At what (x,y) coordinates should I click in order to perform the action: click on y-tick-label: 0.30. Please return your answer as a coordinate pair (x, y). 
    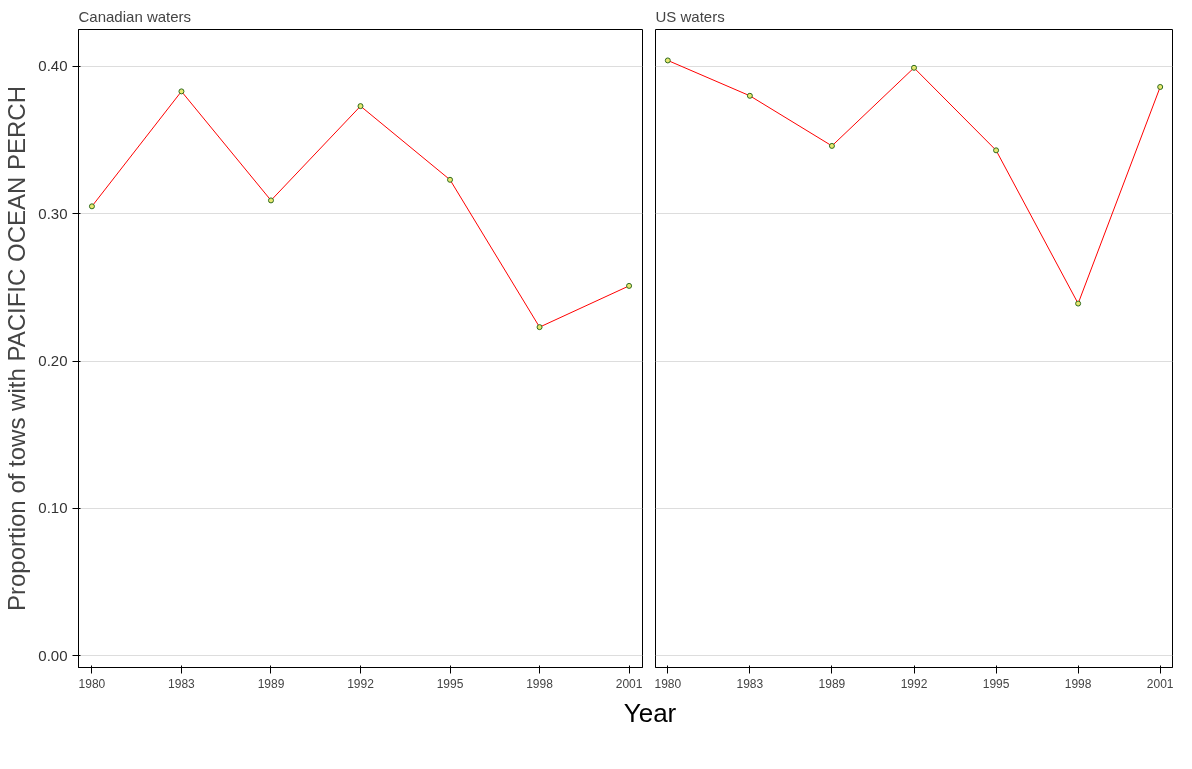
    Looking at the image, I should click on (53, 213).